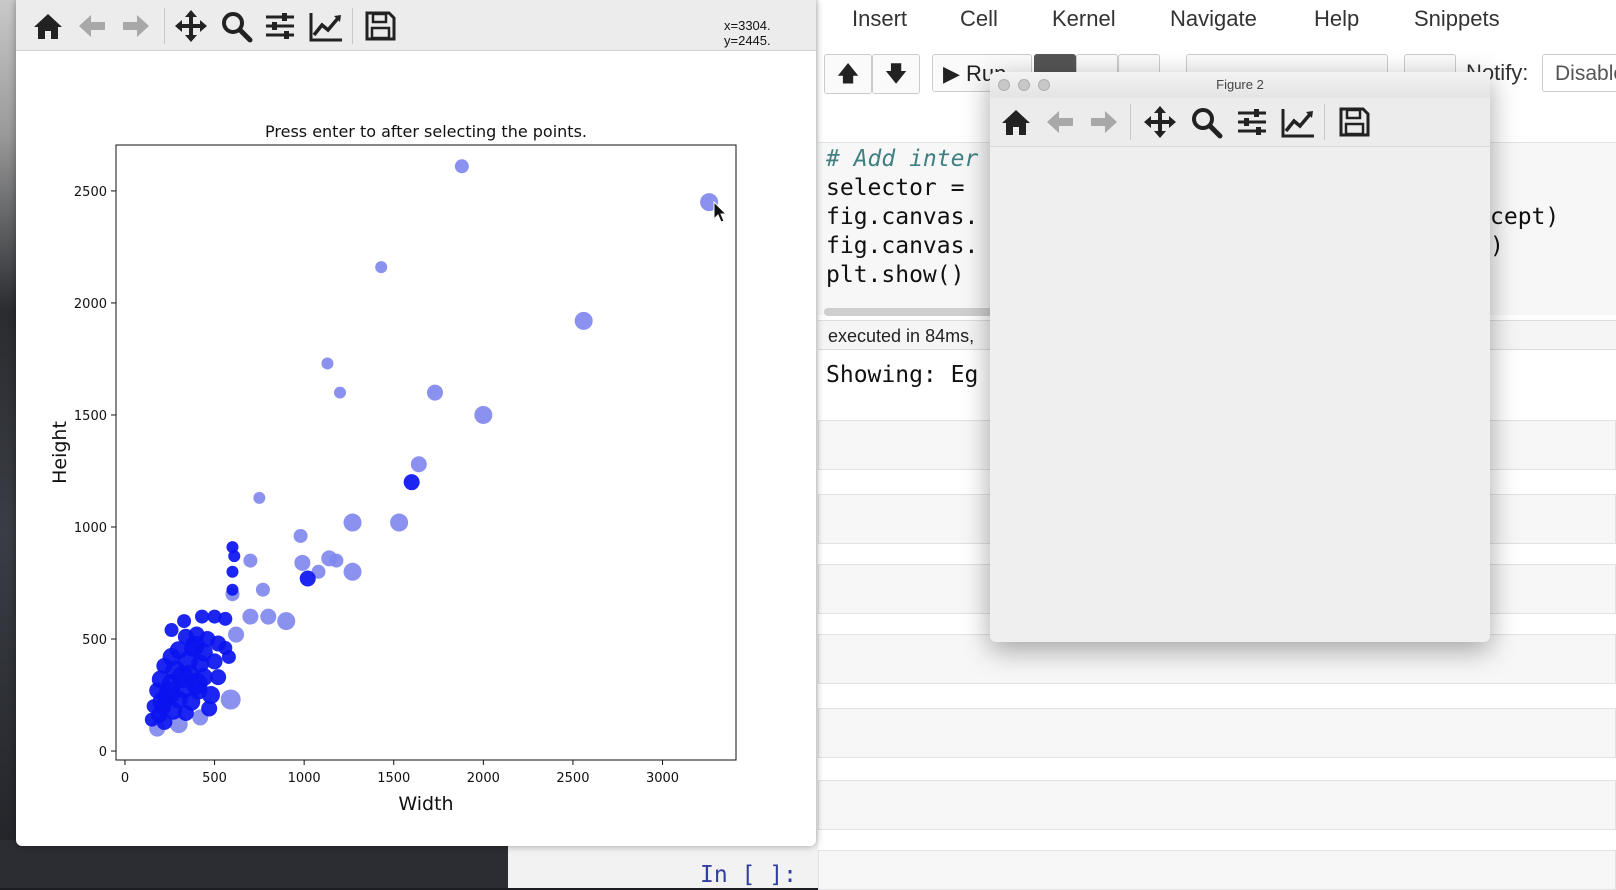 This screenshot has width=1616, height=890. Describe the element at coordinates (214, 778) in the screenshot. I see `x-tick-label: 500` at that location.